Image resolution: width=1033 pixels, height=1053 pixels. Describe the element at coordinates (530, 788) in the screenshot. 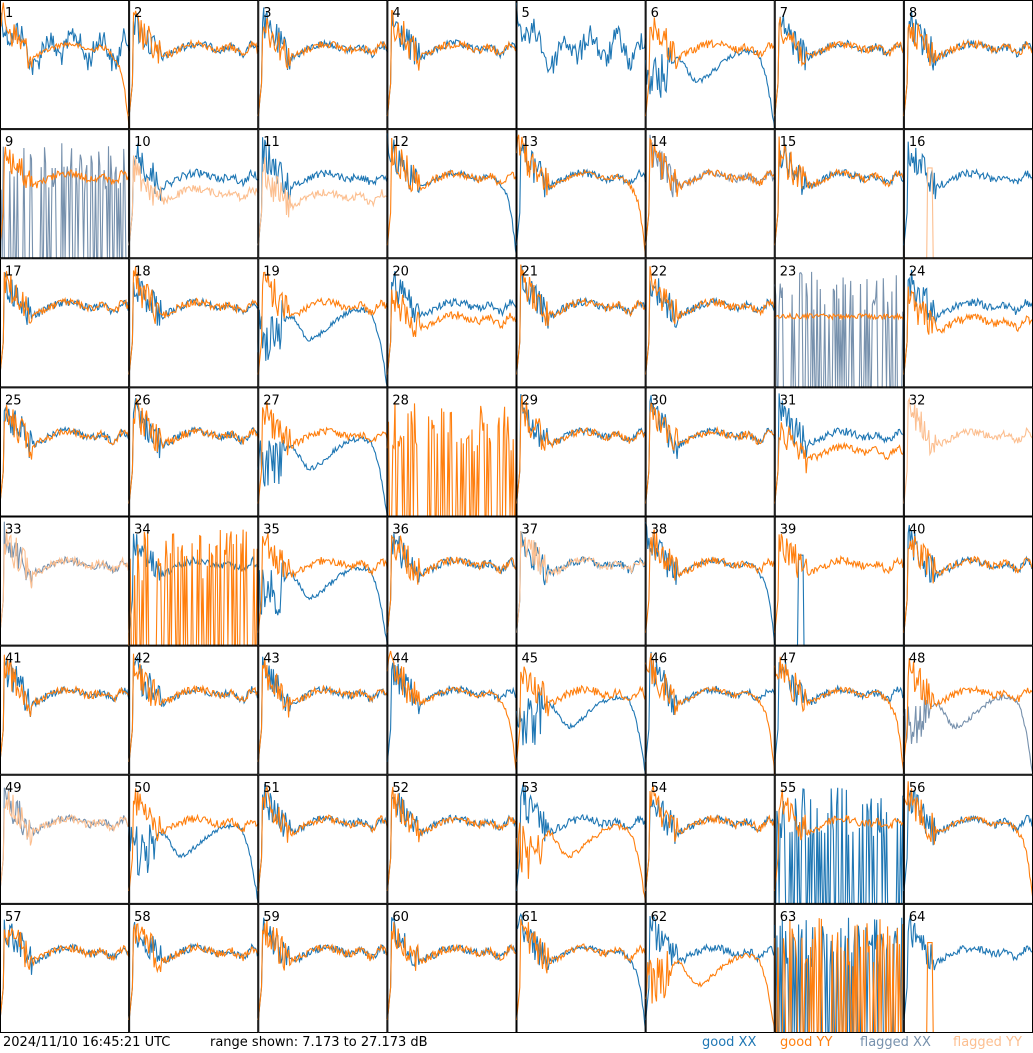

I see `panel-label-53: 53` at that location.